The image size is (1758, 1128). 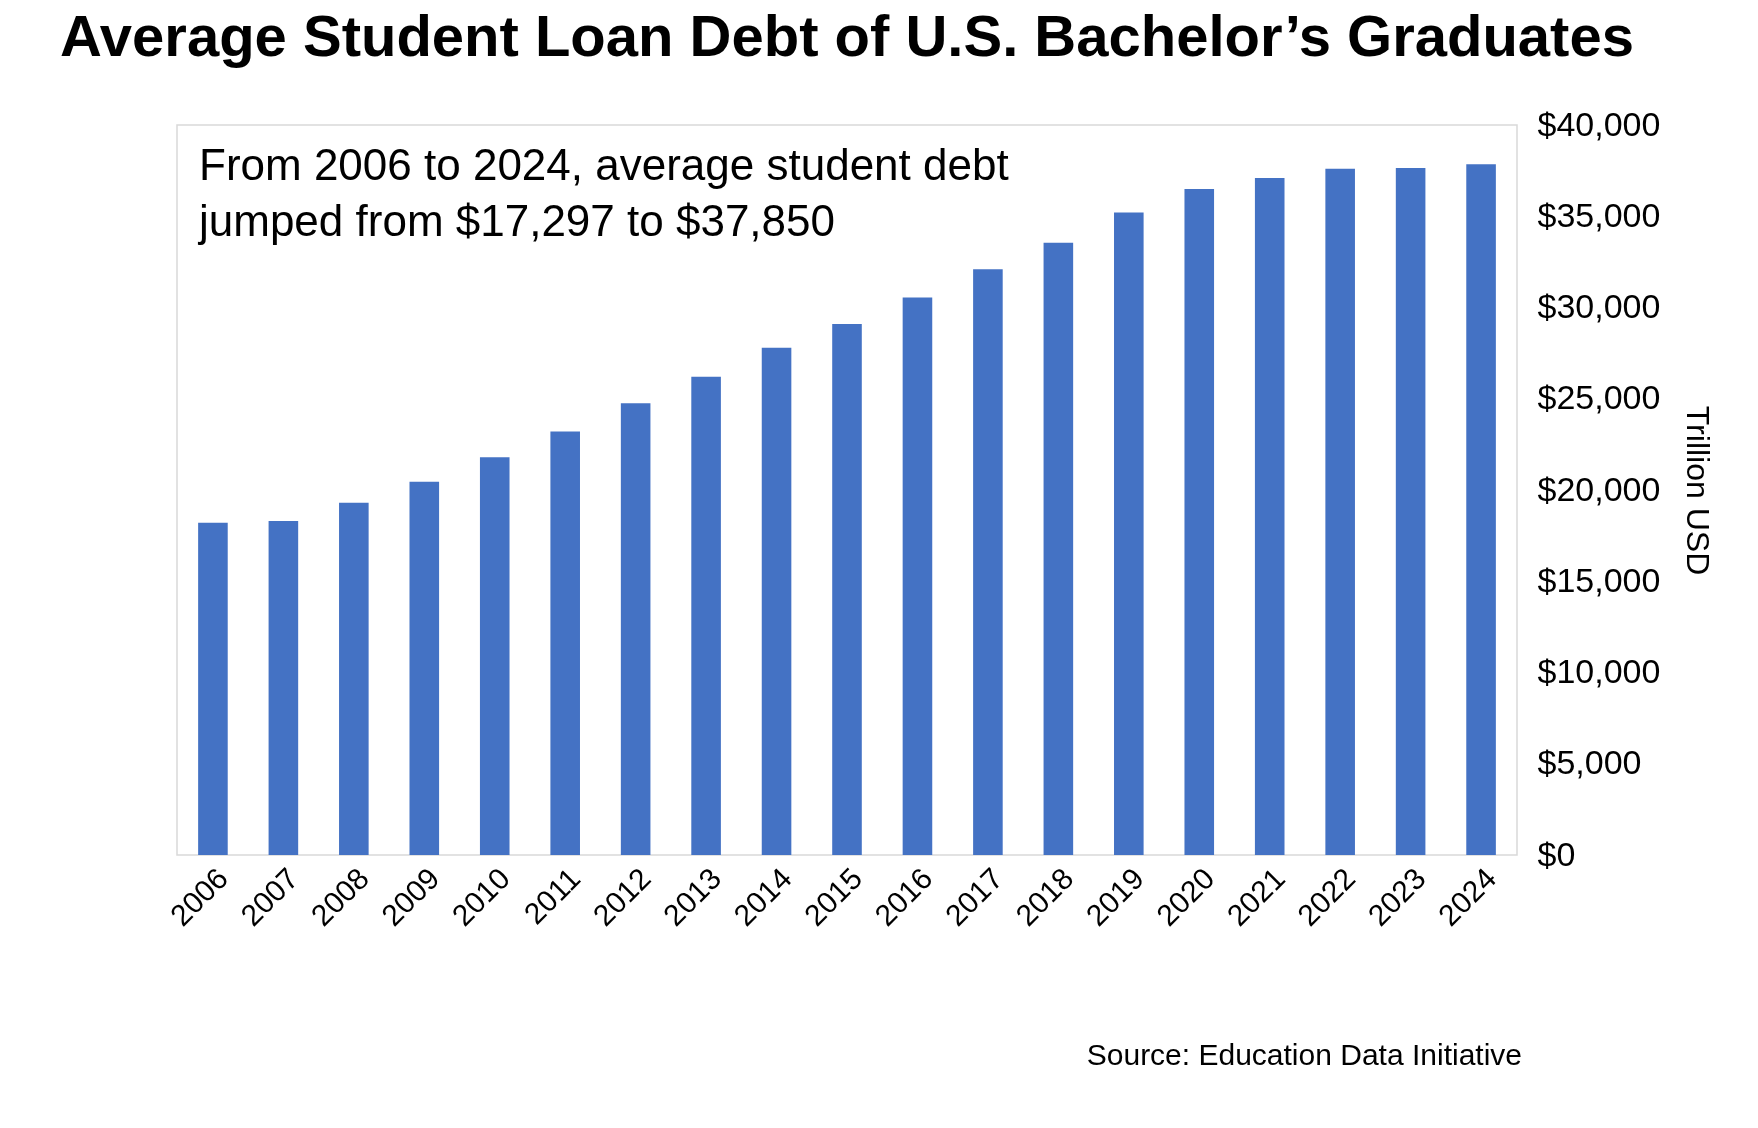 What do you see at coordinates (1599, 397) in the screenshot?
I see `y-tick-label: $25,000` at bounding box center [1599, 397].